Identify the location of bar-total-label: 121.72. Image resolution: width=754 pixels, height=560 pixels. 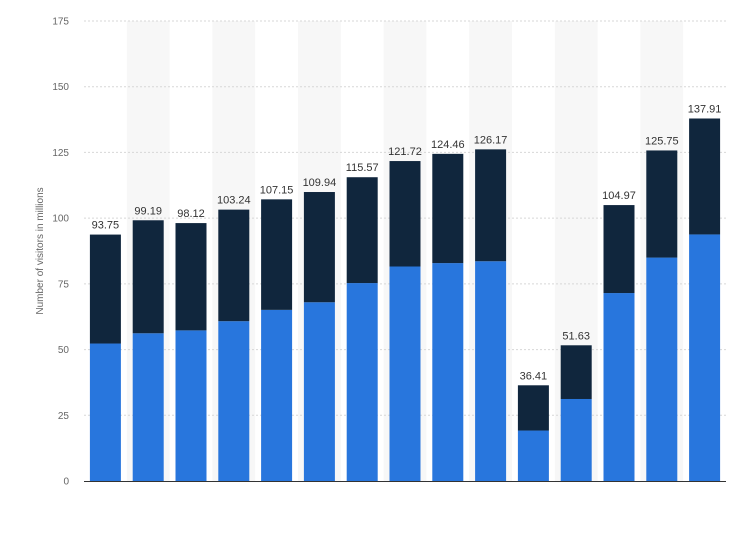
(405, 152).